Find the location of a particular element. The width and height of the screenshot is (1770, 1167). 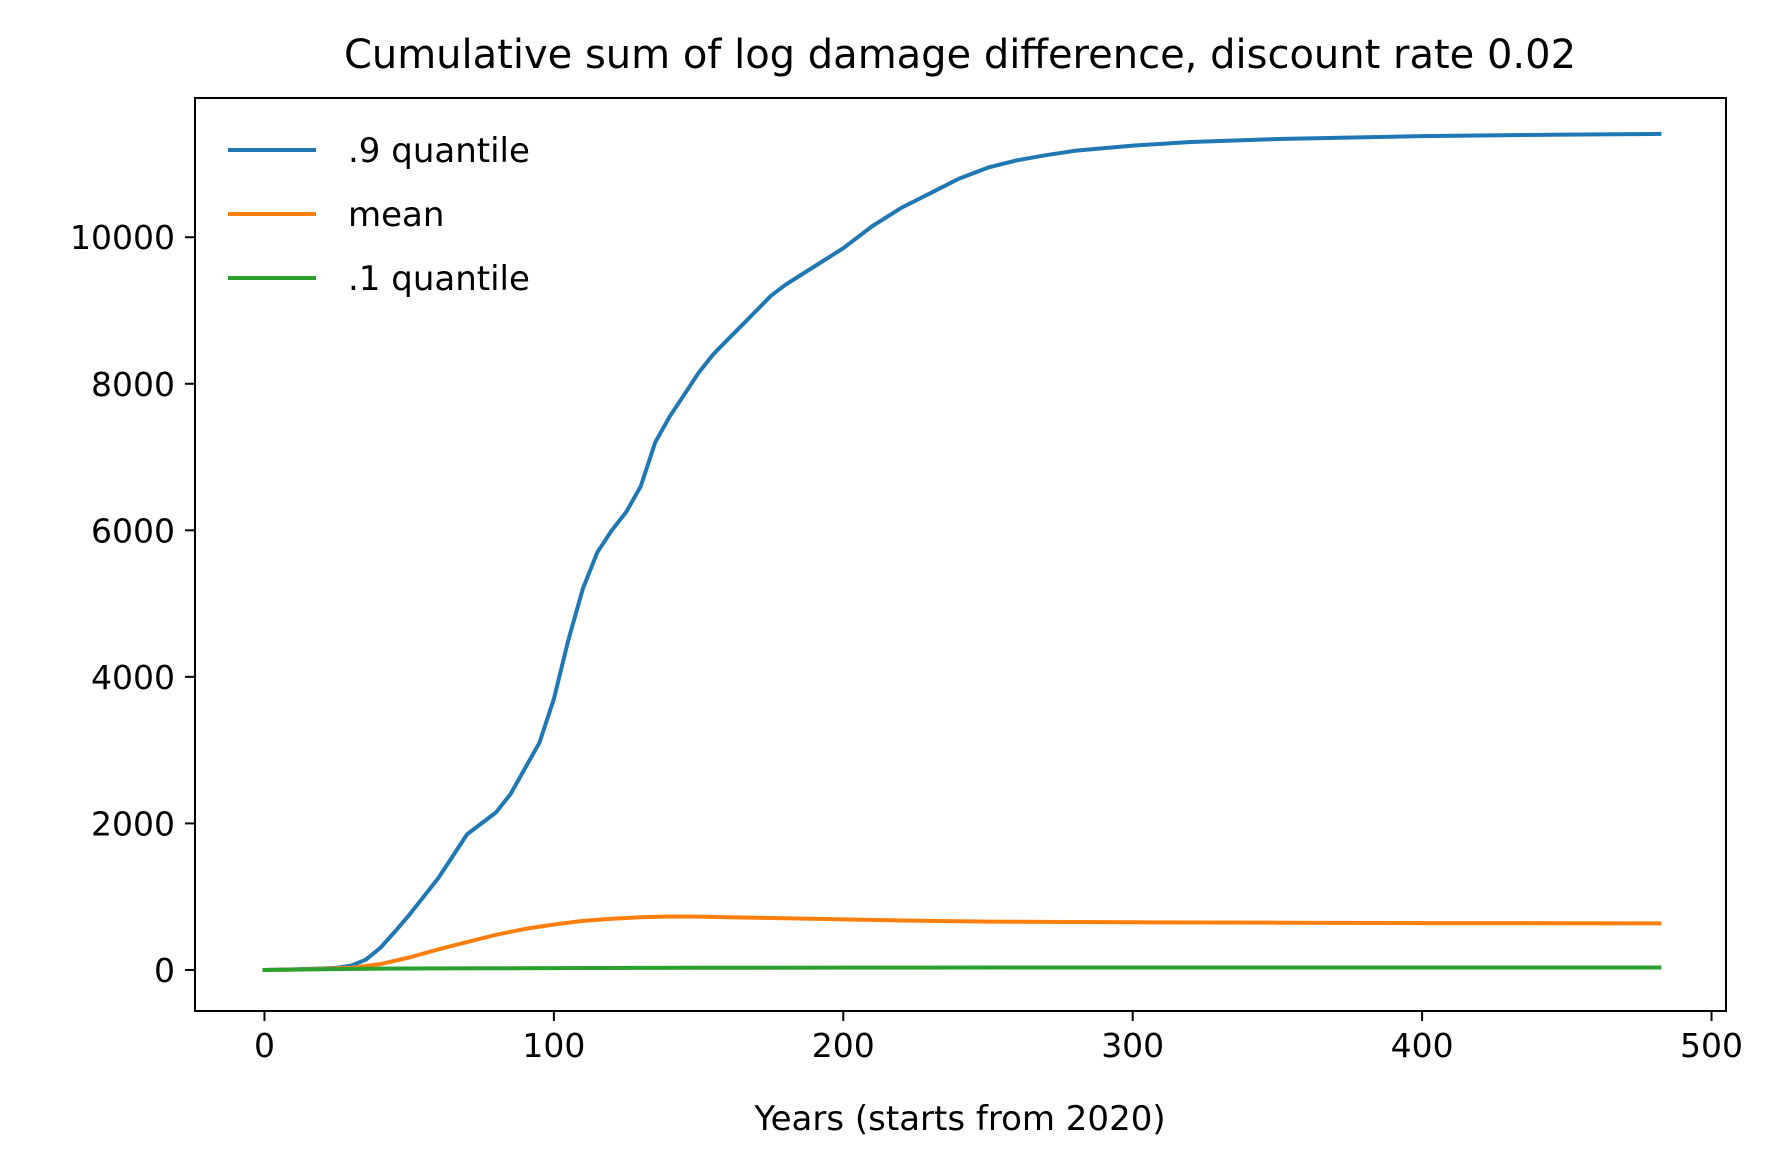

y-axis: 0 2000 4000 6000 8000 10000 is located at coordinates (132, 604).